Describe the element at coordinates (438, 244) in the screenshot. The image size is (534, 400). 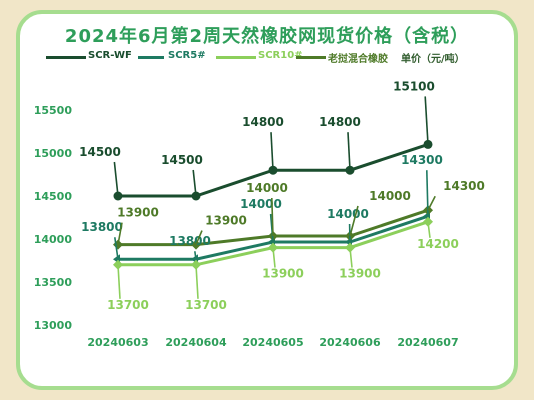
I see `data-label: 14200` at that location.